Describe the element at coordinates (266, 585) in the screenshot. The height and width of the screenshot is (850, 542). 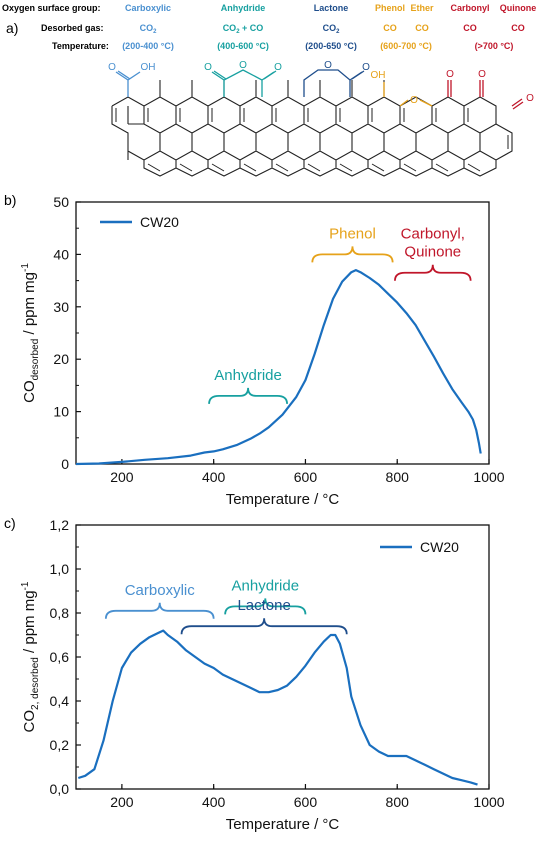
I see `annotation-label: Anhydride` at that location.